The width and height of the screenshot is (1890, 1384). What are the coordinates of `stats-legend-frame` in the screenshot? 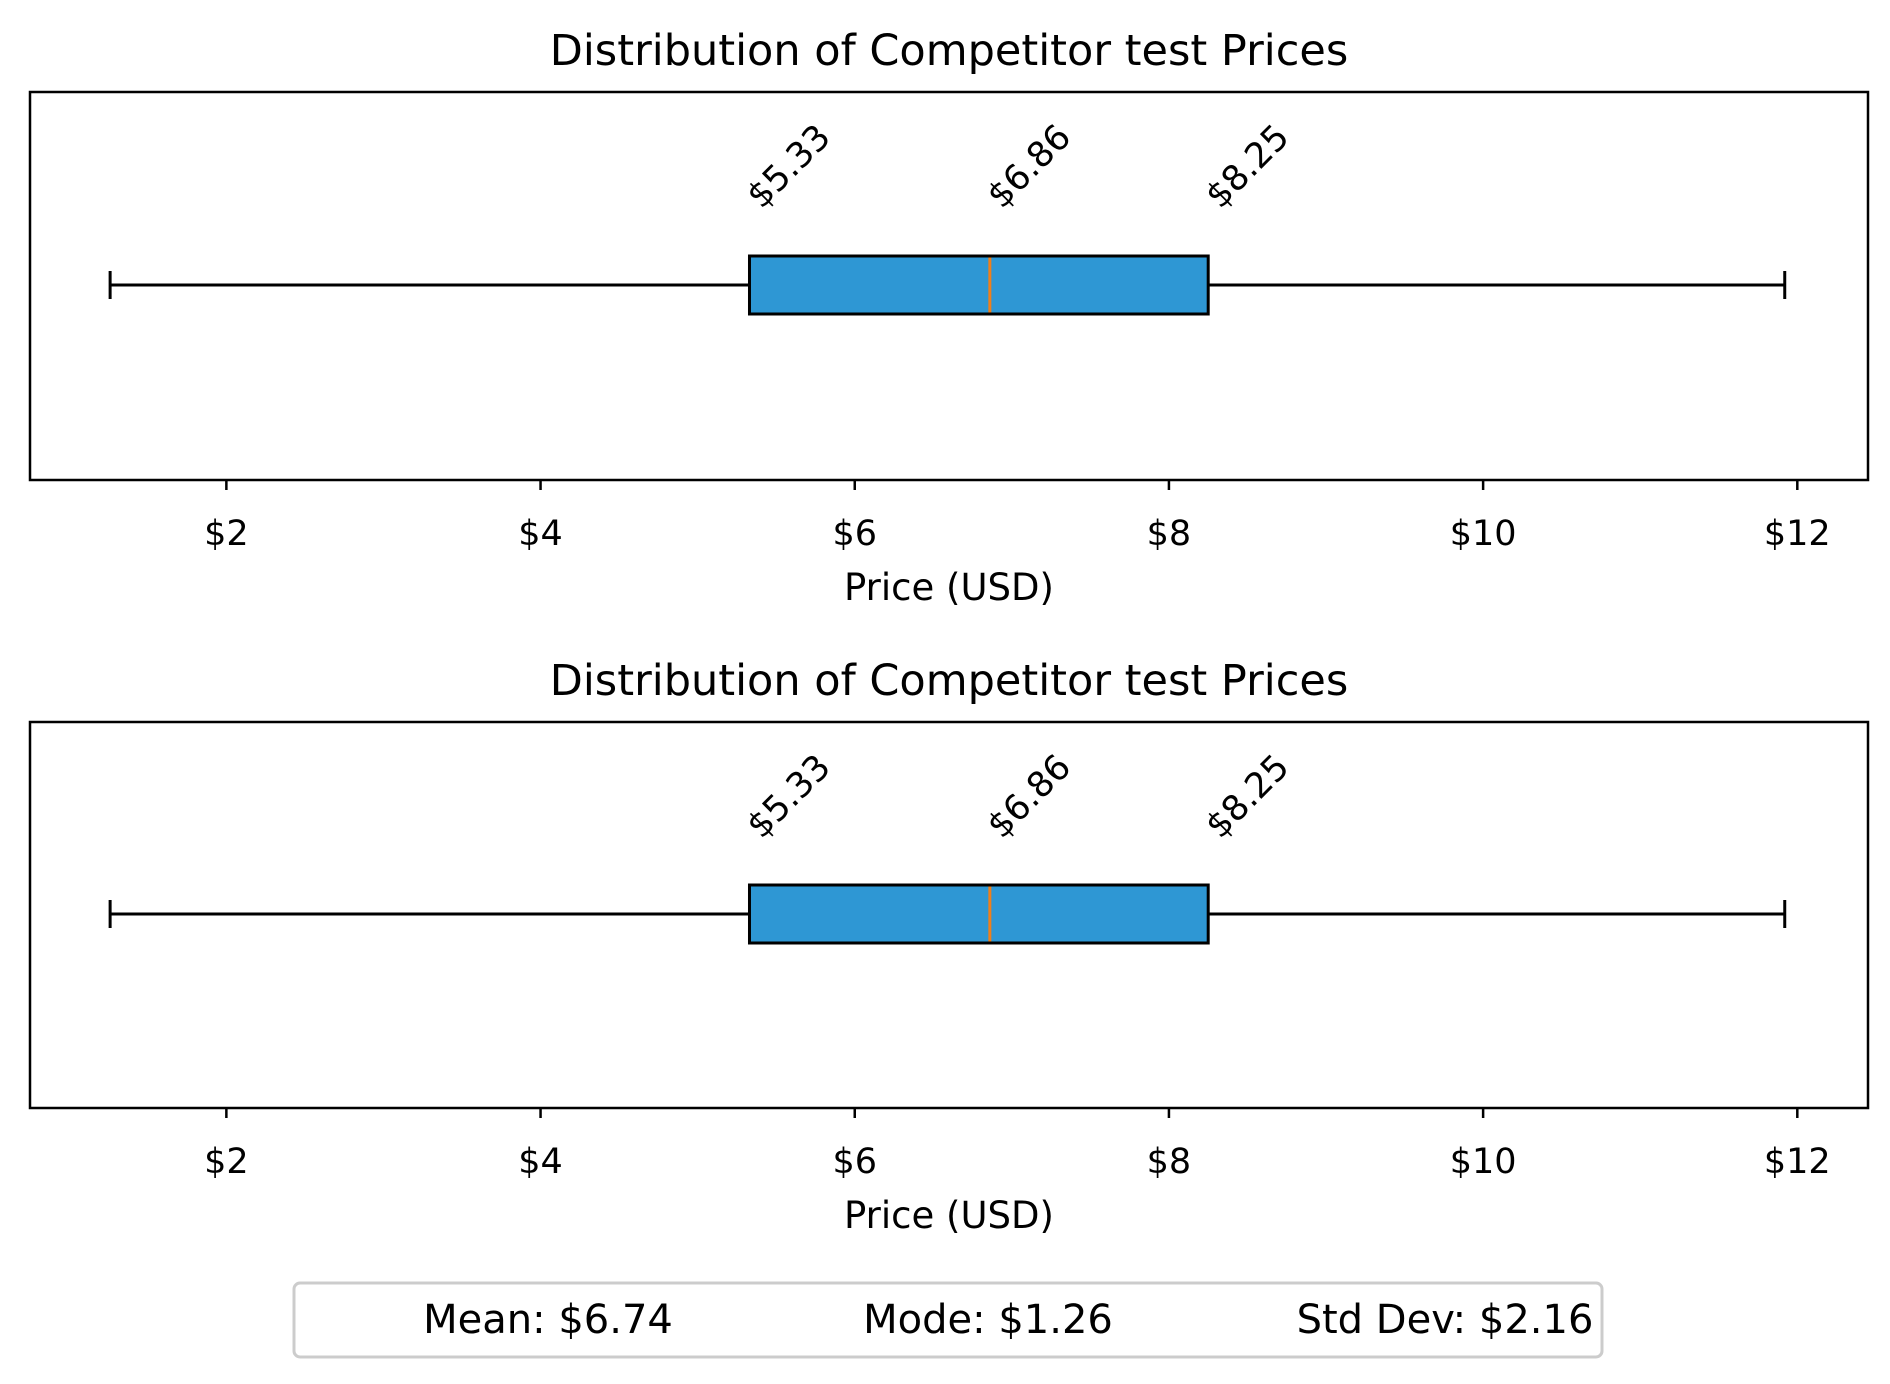 It's located at (948, 1320).